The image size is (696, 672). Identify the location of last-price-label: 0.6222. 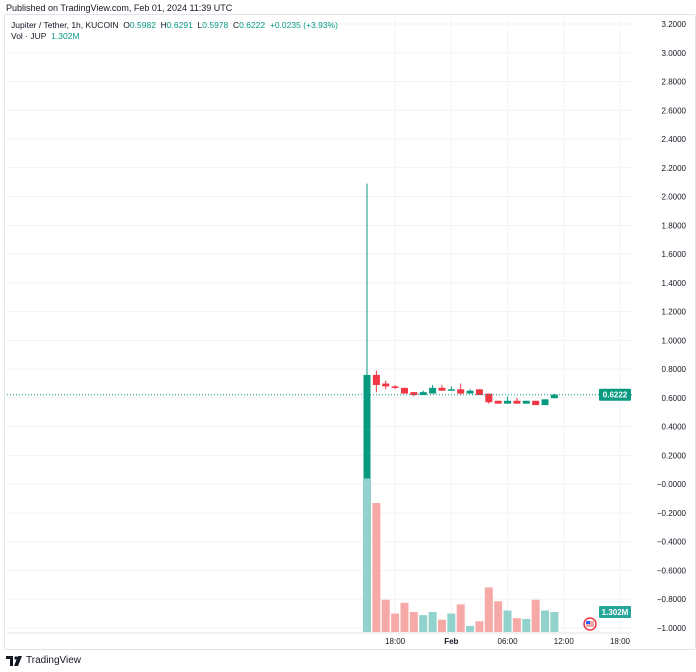
(615, 395).